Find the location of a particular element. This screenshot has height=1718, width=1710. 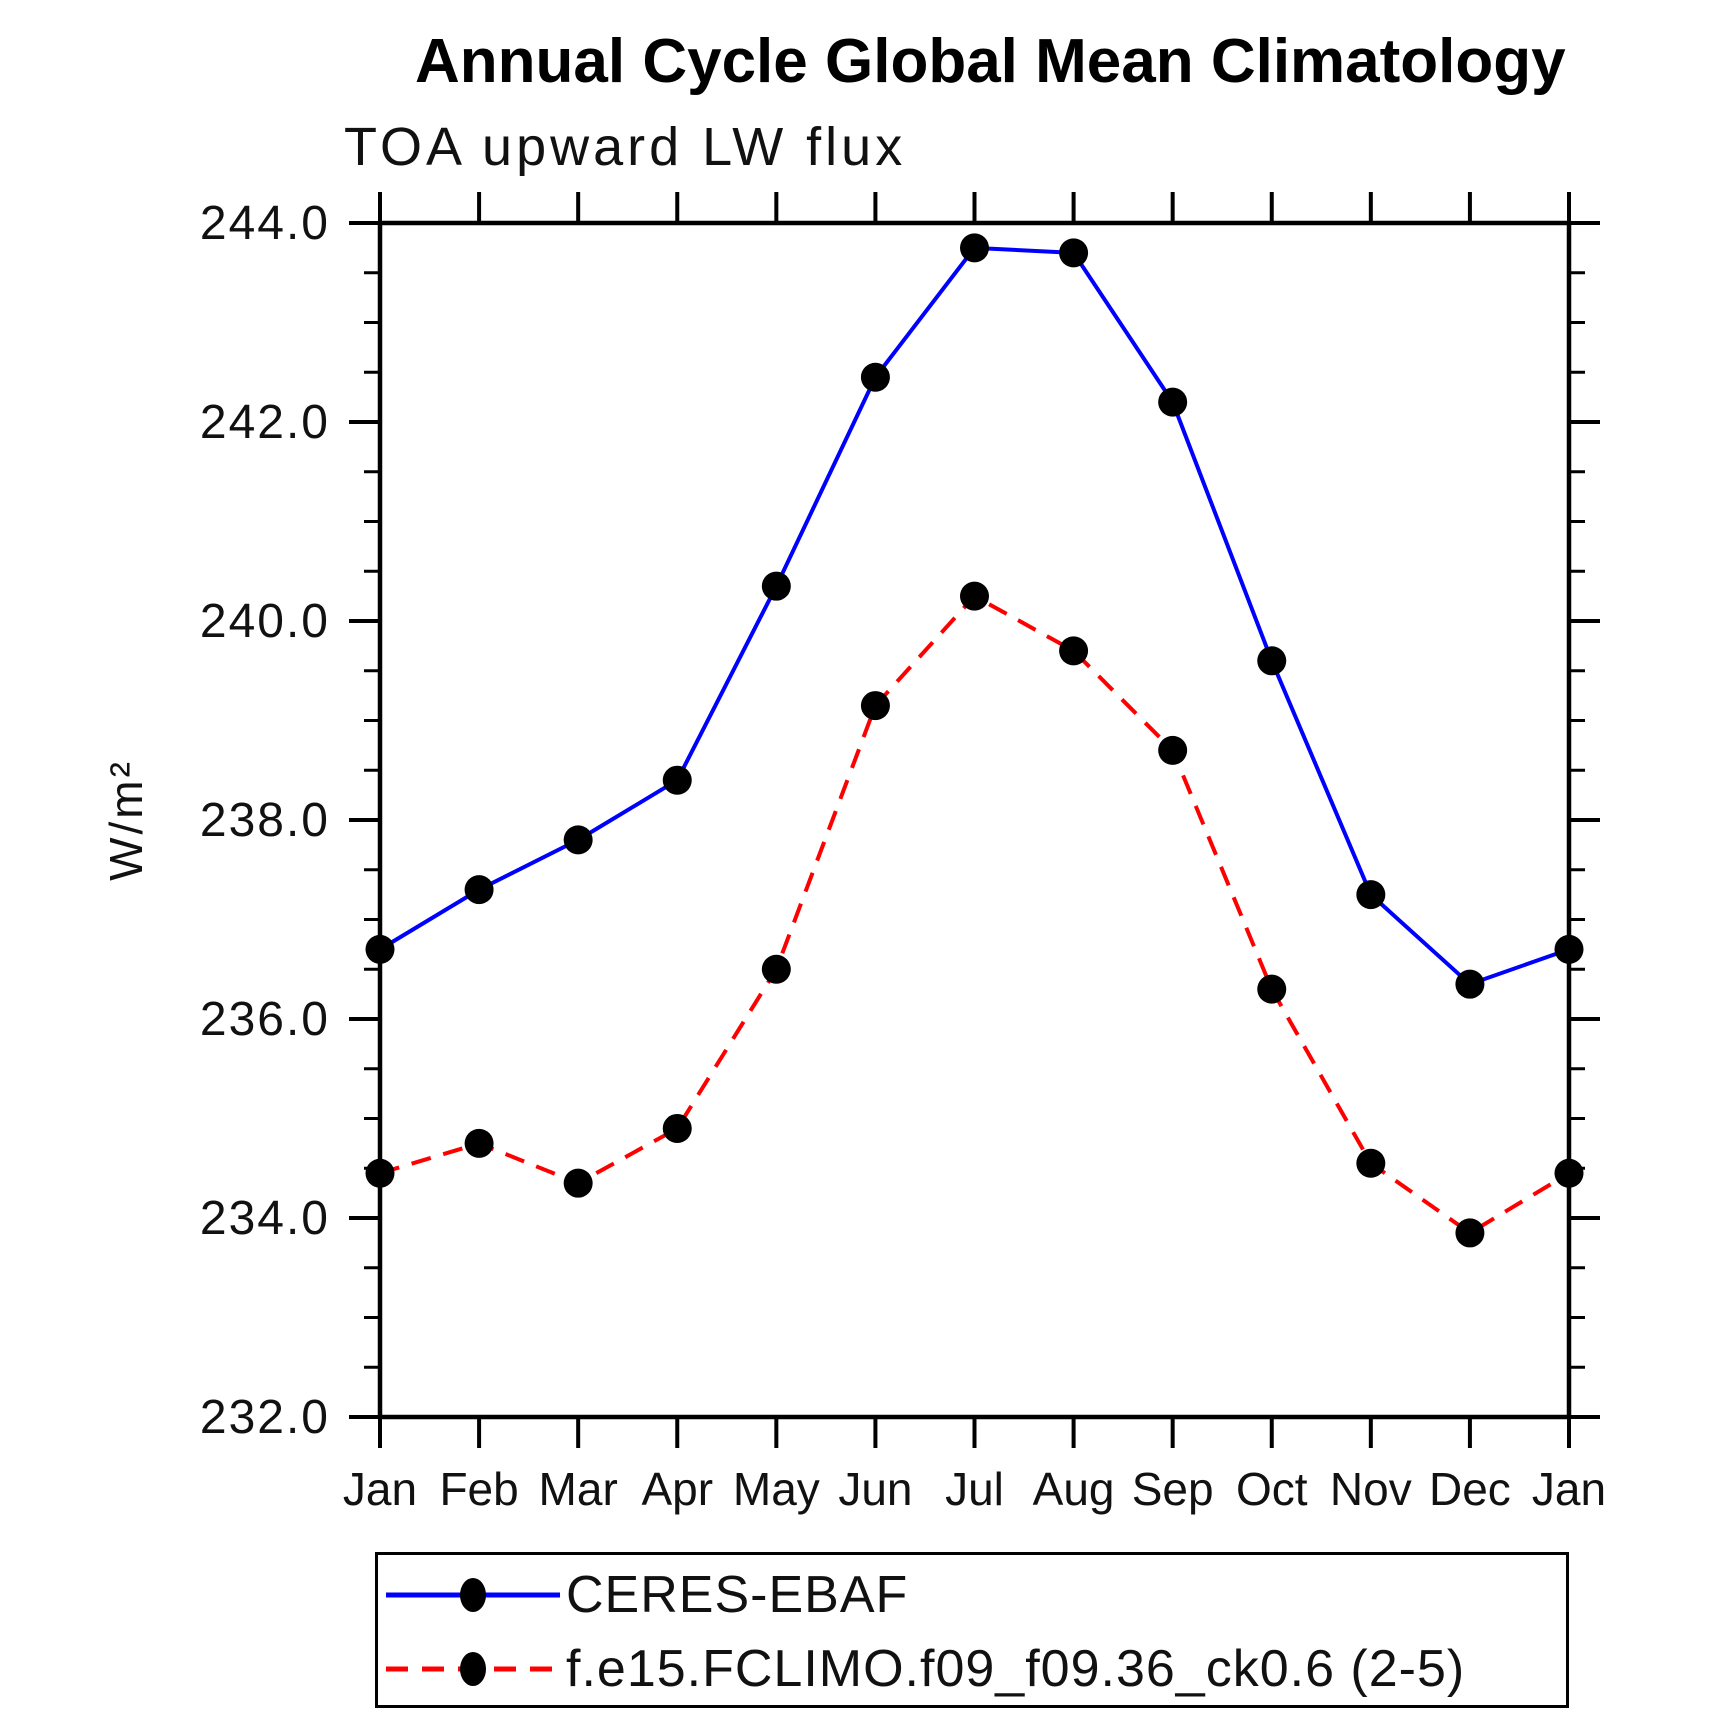

x-tick-label: Mar is located at coordinates (578, 1489).